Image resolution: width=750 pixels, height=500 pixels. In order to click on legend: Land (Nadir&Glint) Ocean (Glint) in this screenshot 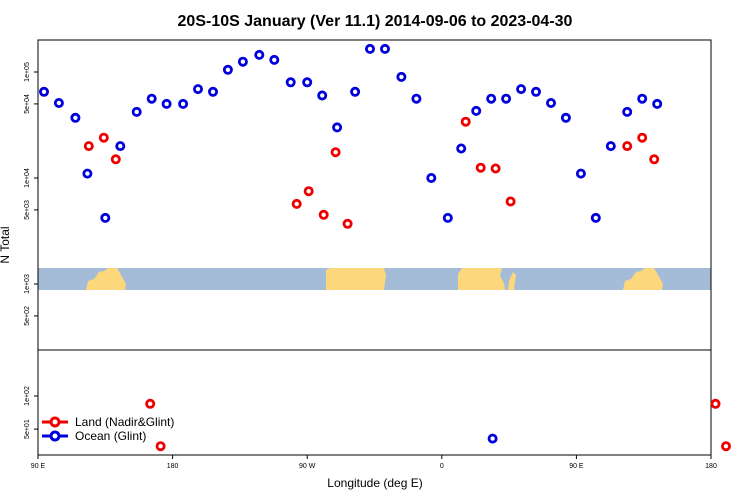, I will do `click(108, 429)`.